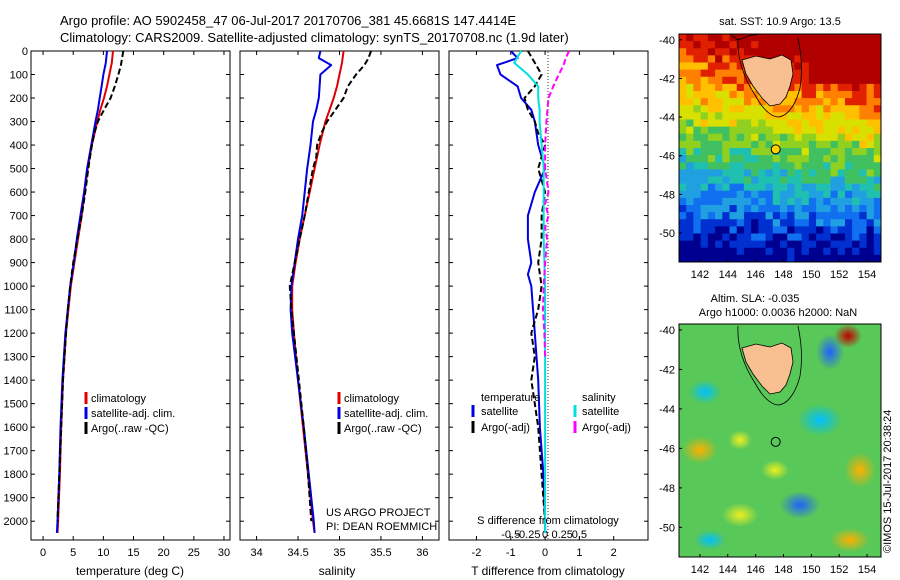  What do you see at coordinates (667, 331) in the screenshot?
I see `latitude-tick-label: -40` at bounding box center [667, 331].